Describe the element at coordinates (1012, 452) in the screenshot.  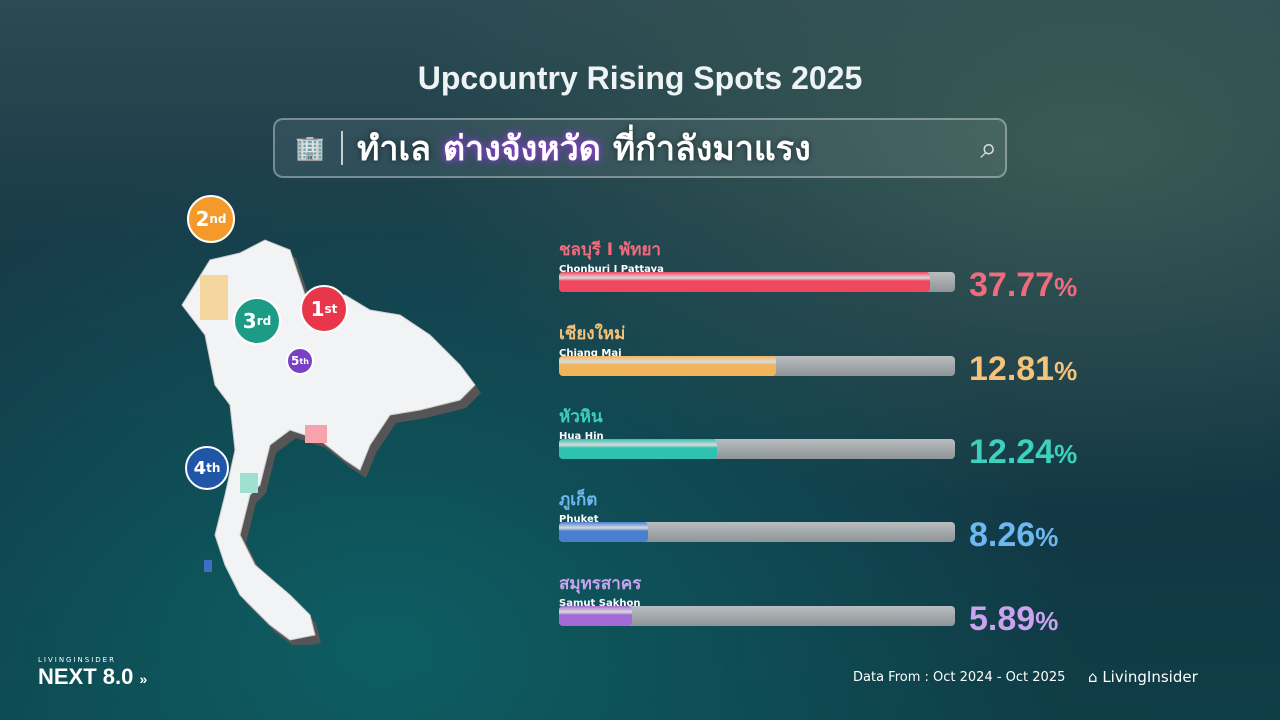
I see `bar-value-number: 12.24` at that location.